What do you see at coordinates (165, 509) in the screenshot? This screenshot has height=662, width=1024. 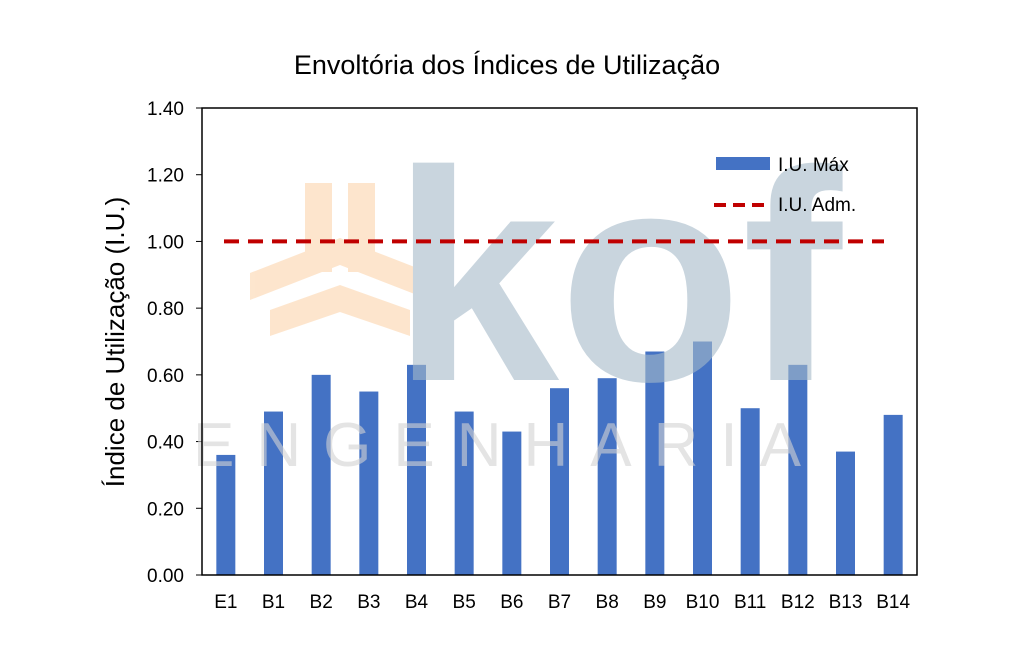 I see `y-tick-label: 0.20` at bounding box center [165, 509].